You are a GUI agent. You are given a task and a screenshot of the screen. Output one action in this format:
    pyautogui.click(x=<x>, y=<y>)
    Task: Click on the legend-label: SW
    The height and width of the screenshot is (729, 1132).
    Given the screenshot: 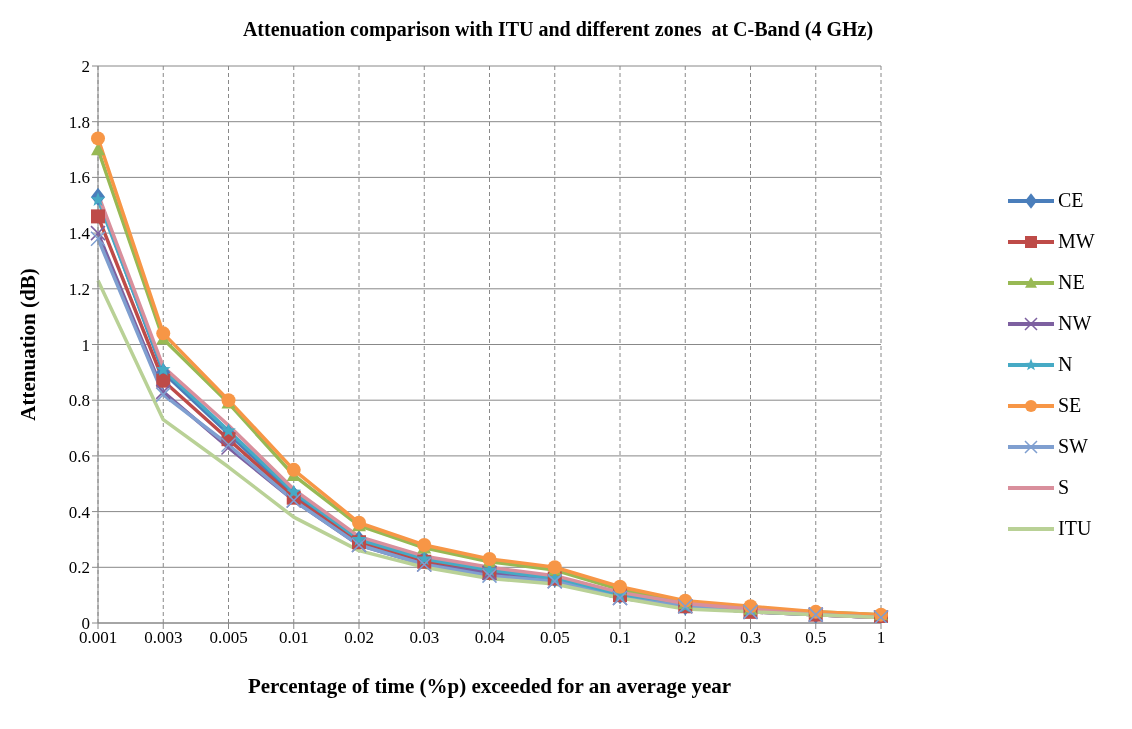 What is the action you would take?
    pyautogui.click(x=1073, y=446)
    